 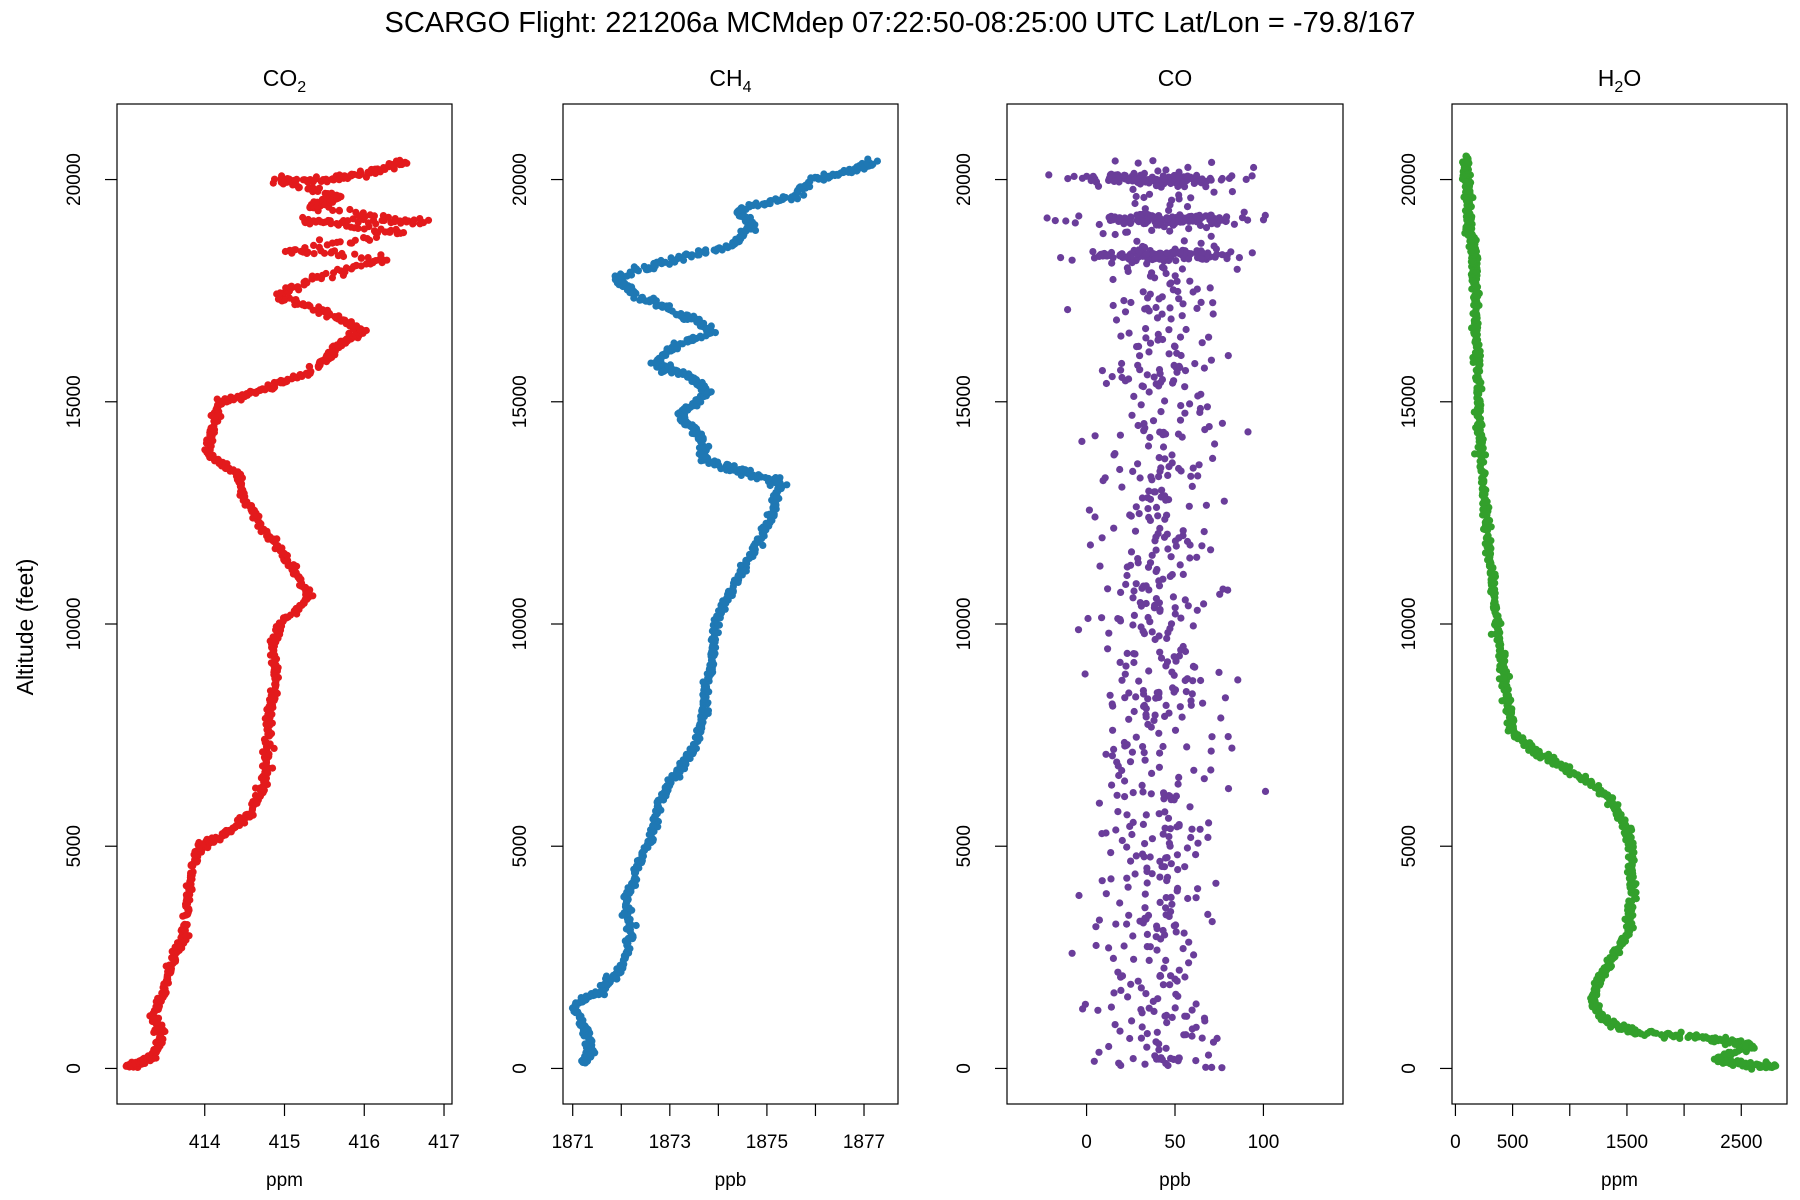 I want to click on x-axis-label: ppm, so click(x=284, y=1180).